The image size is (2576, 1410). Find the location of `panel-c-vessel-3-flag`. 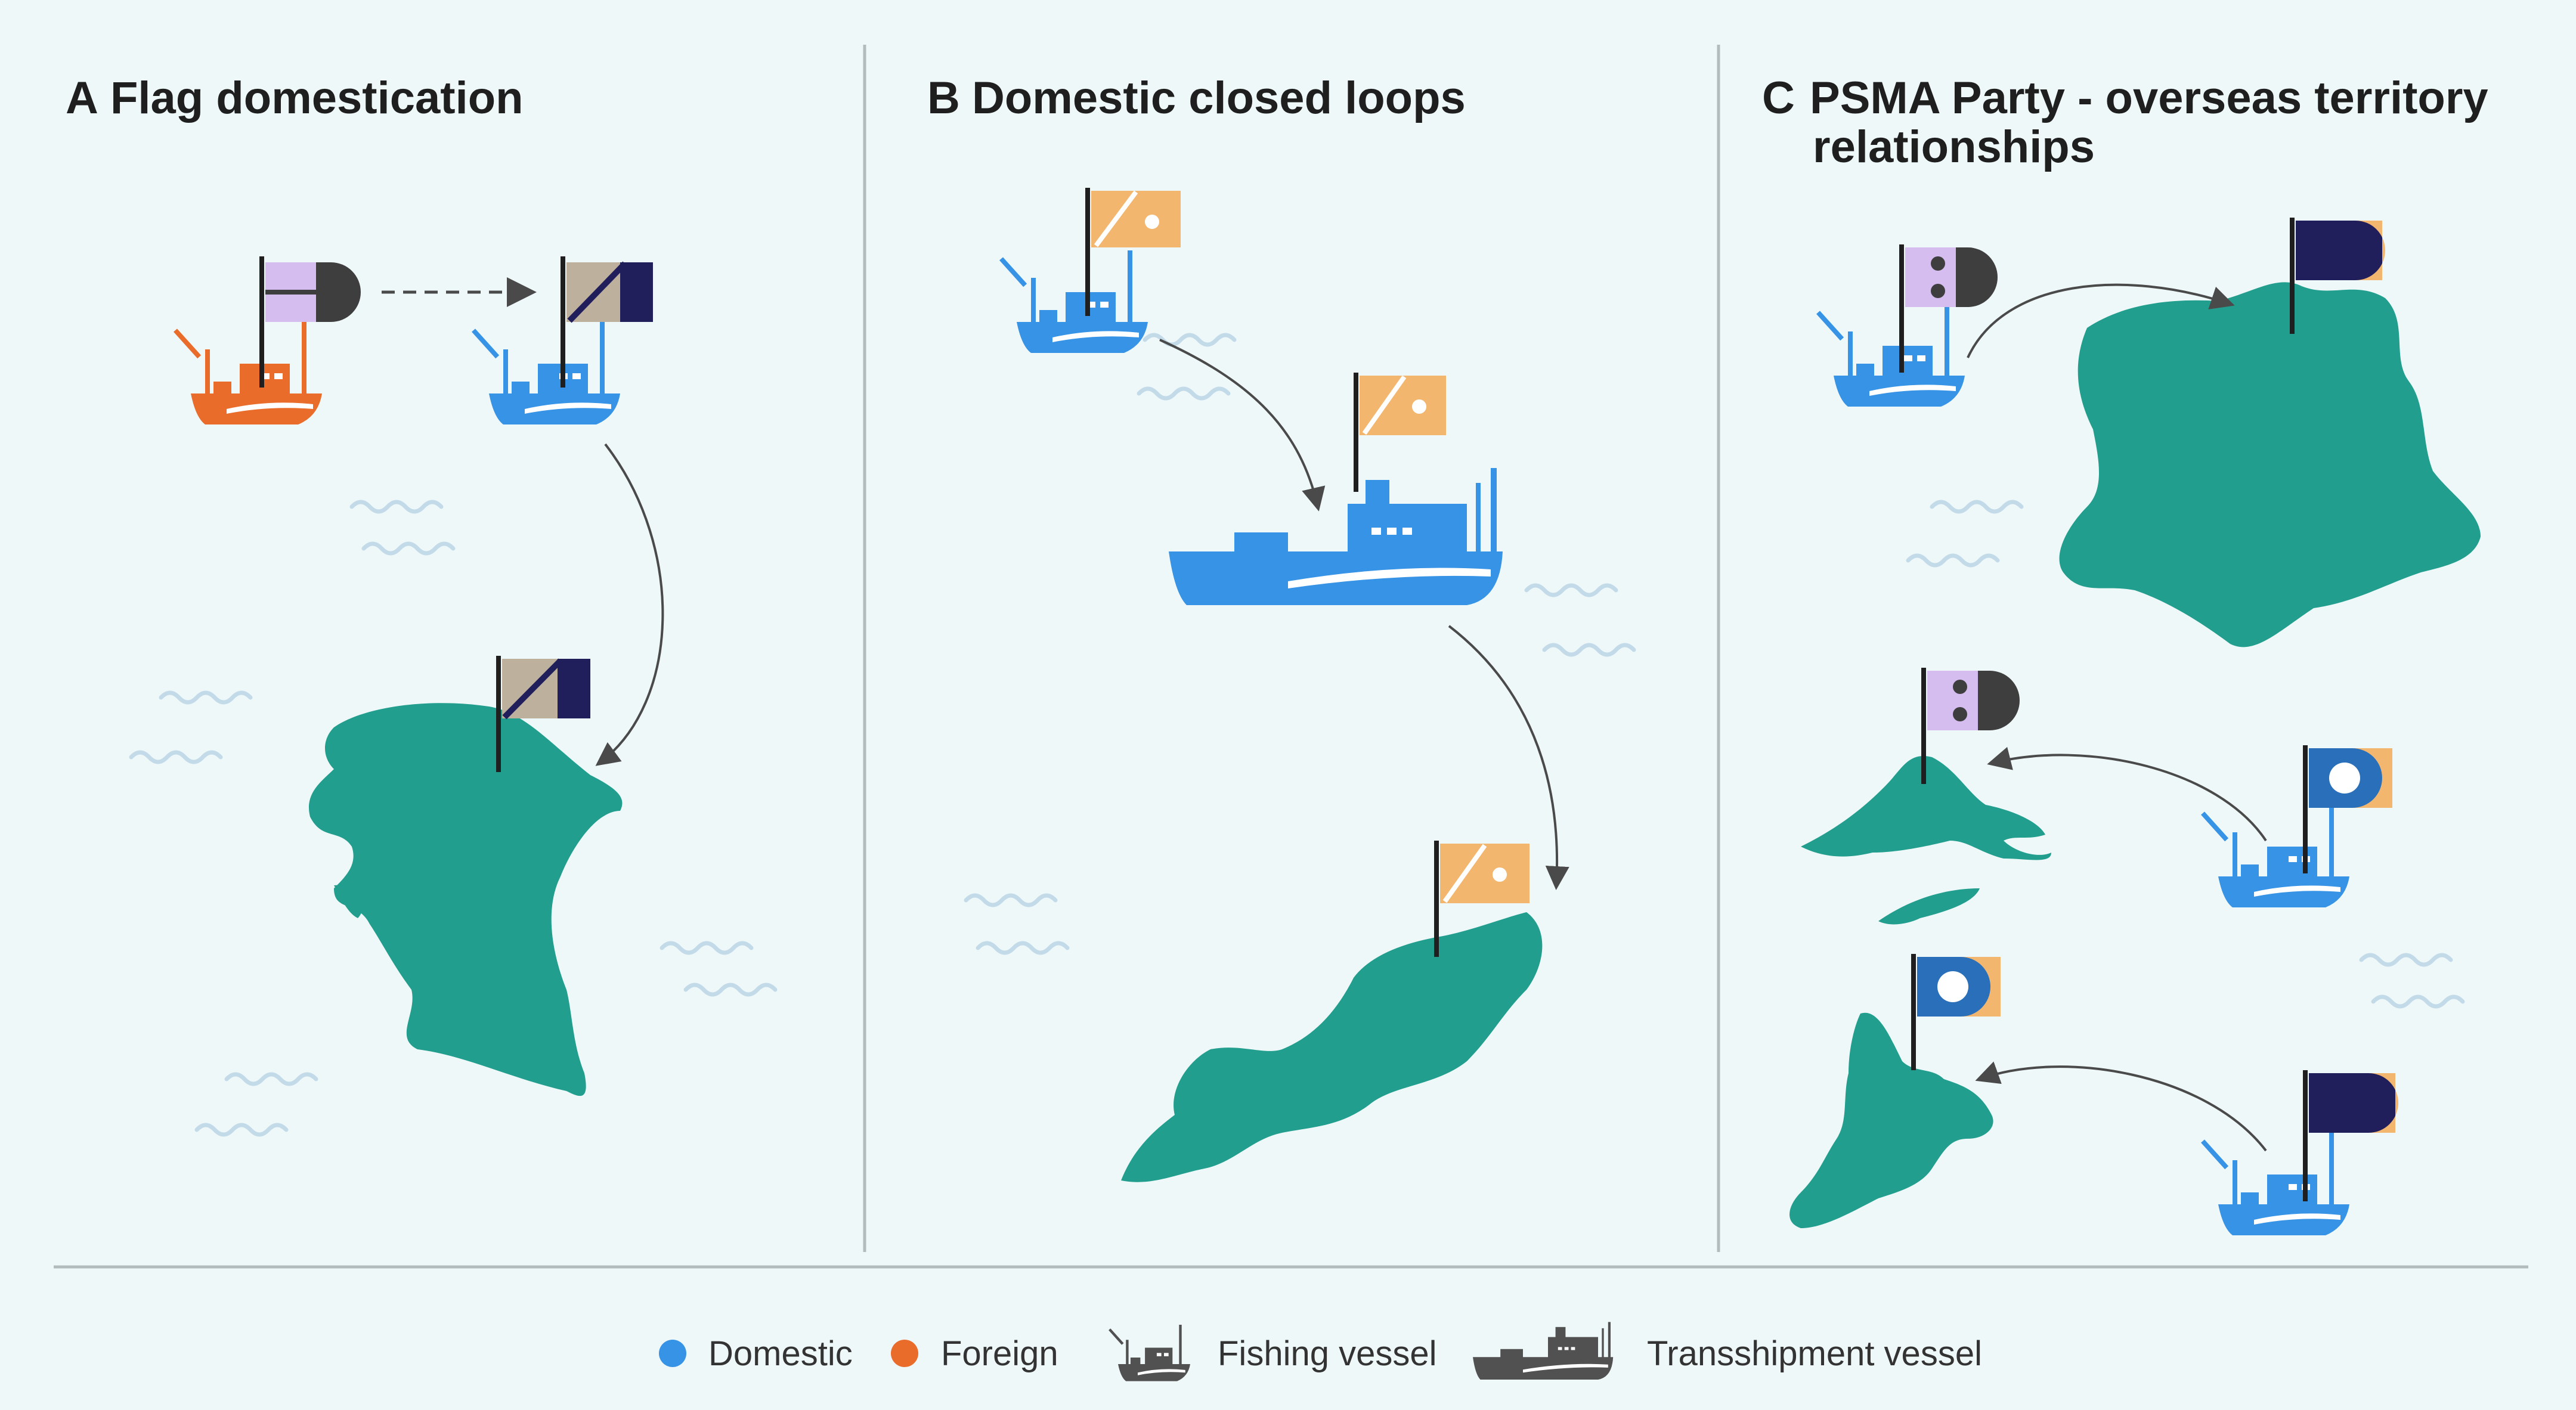

panel-c-vessel-3-flag is located at coordinates (2350, 1135).